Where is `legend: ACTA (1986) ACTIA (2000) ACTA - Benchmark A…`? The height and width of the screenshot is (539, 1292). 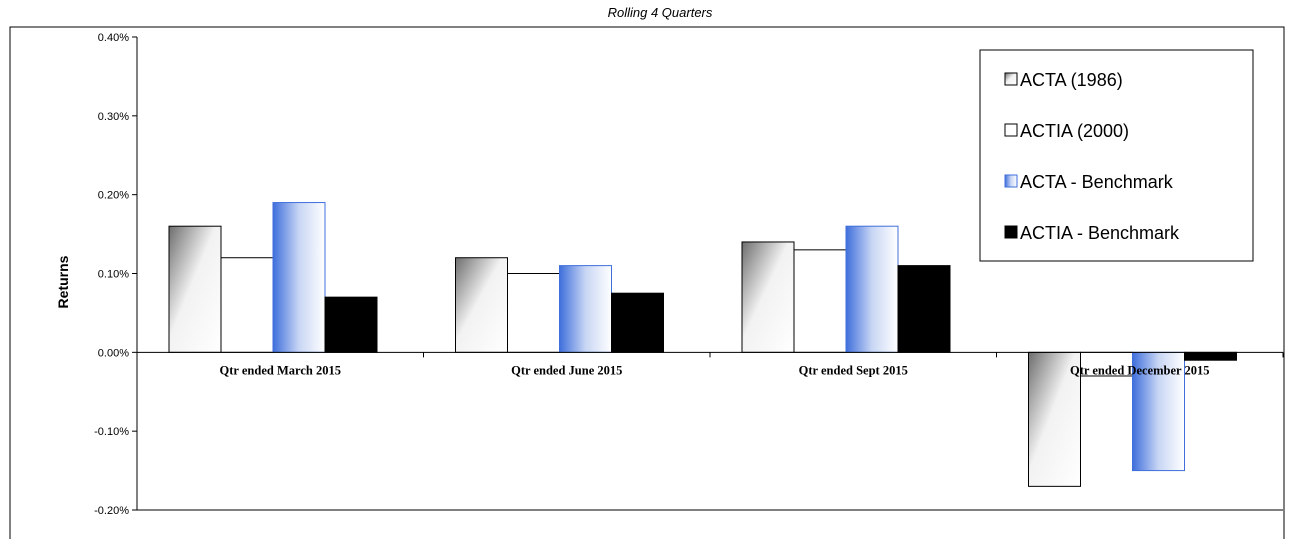 legend: ACTA (1986) ACTIA (2000) ACTA - Benchmark A… is located at coordinates (1116, 155).